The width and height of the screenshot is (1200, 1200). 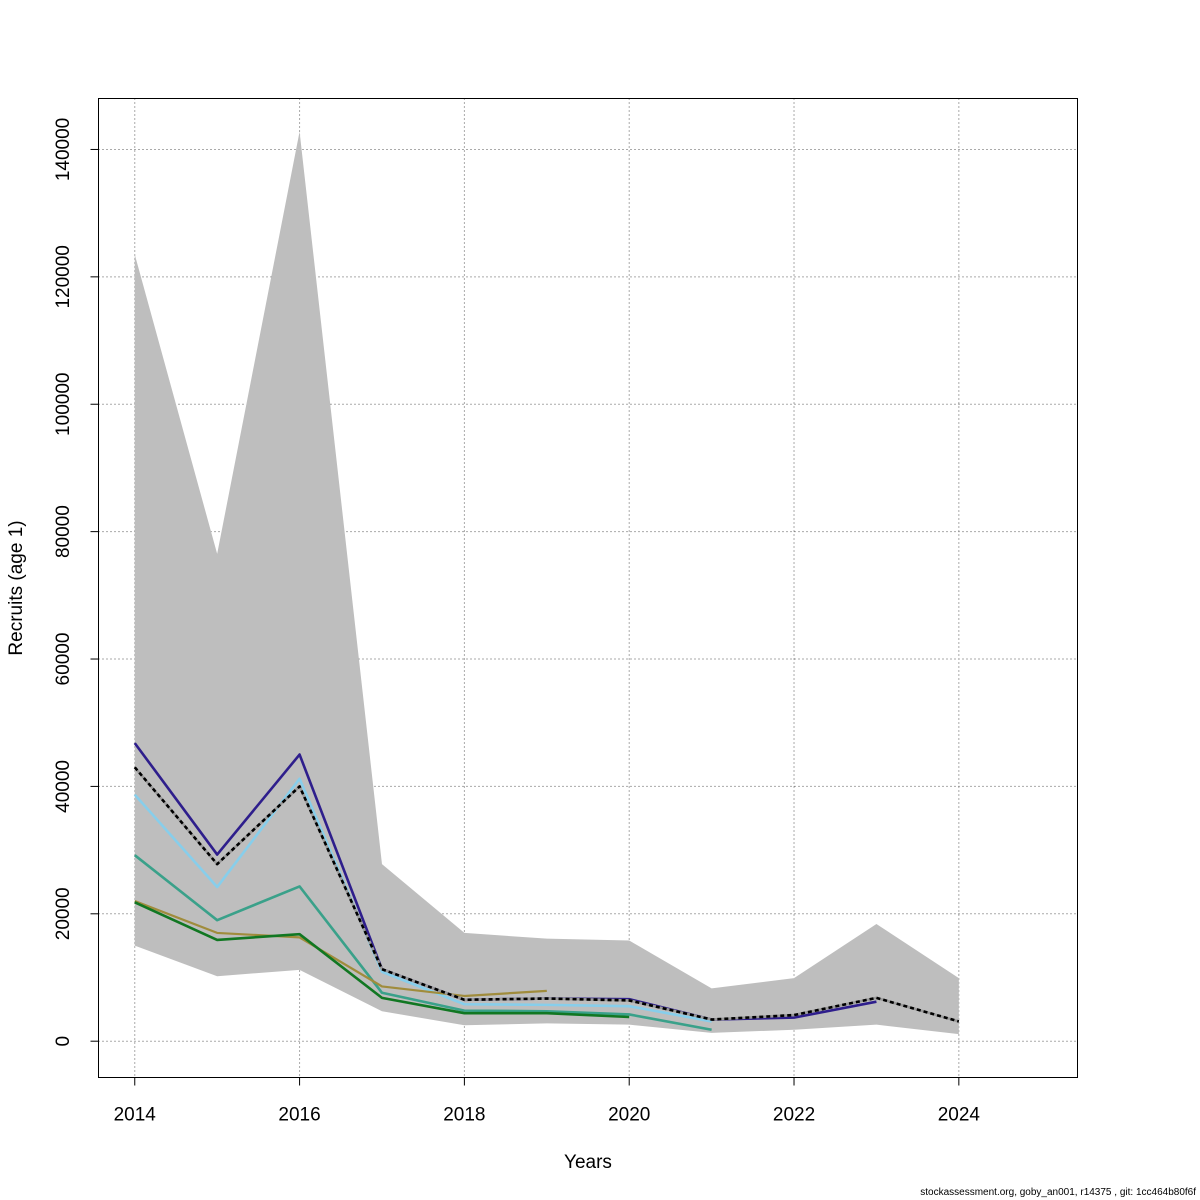 What do you see at coordinates (63, 913) in the screenshot?
I see `y-tick-label-20000: 20000` at bounding box center [63, 913].